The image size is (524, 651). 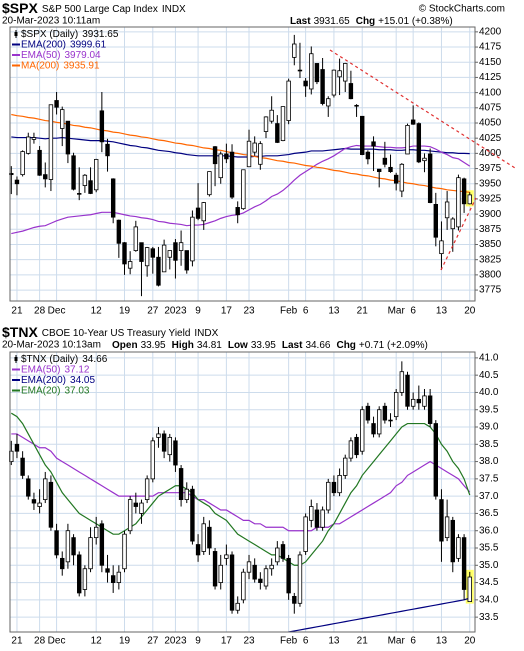 What do you see at coordinates (289, 311) in the screenshot?
I see `x-tick-label: Feb` at bounding box center [289, 311].